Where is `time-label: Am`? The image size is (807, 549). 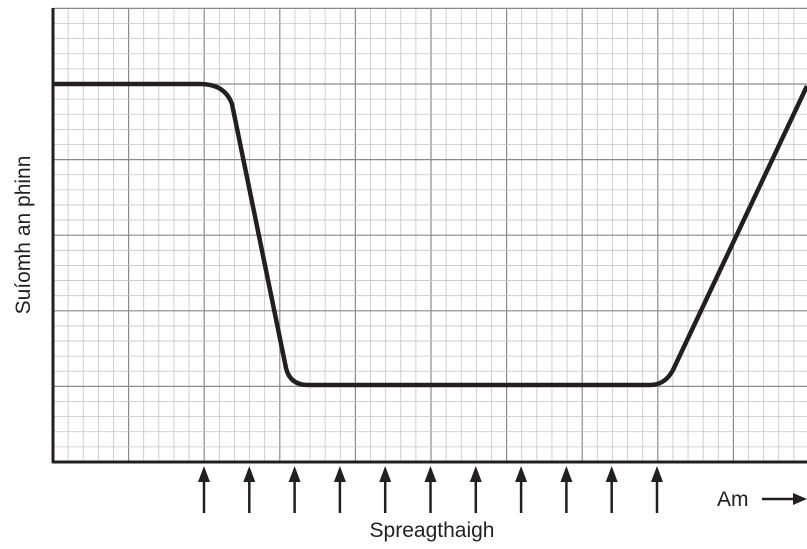 time-label: Am is located at coordinates (733, 499).